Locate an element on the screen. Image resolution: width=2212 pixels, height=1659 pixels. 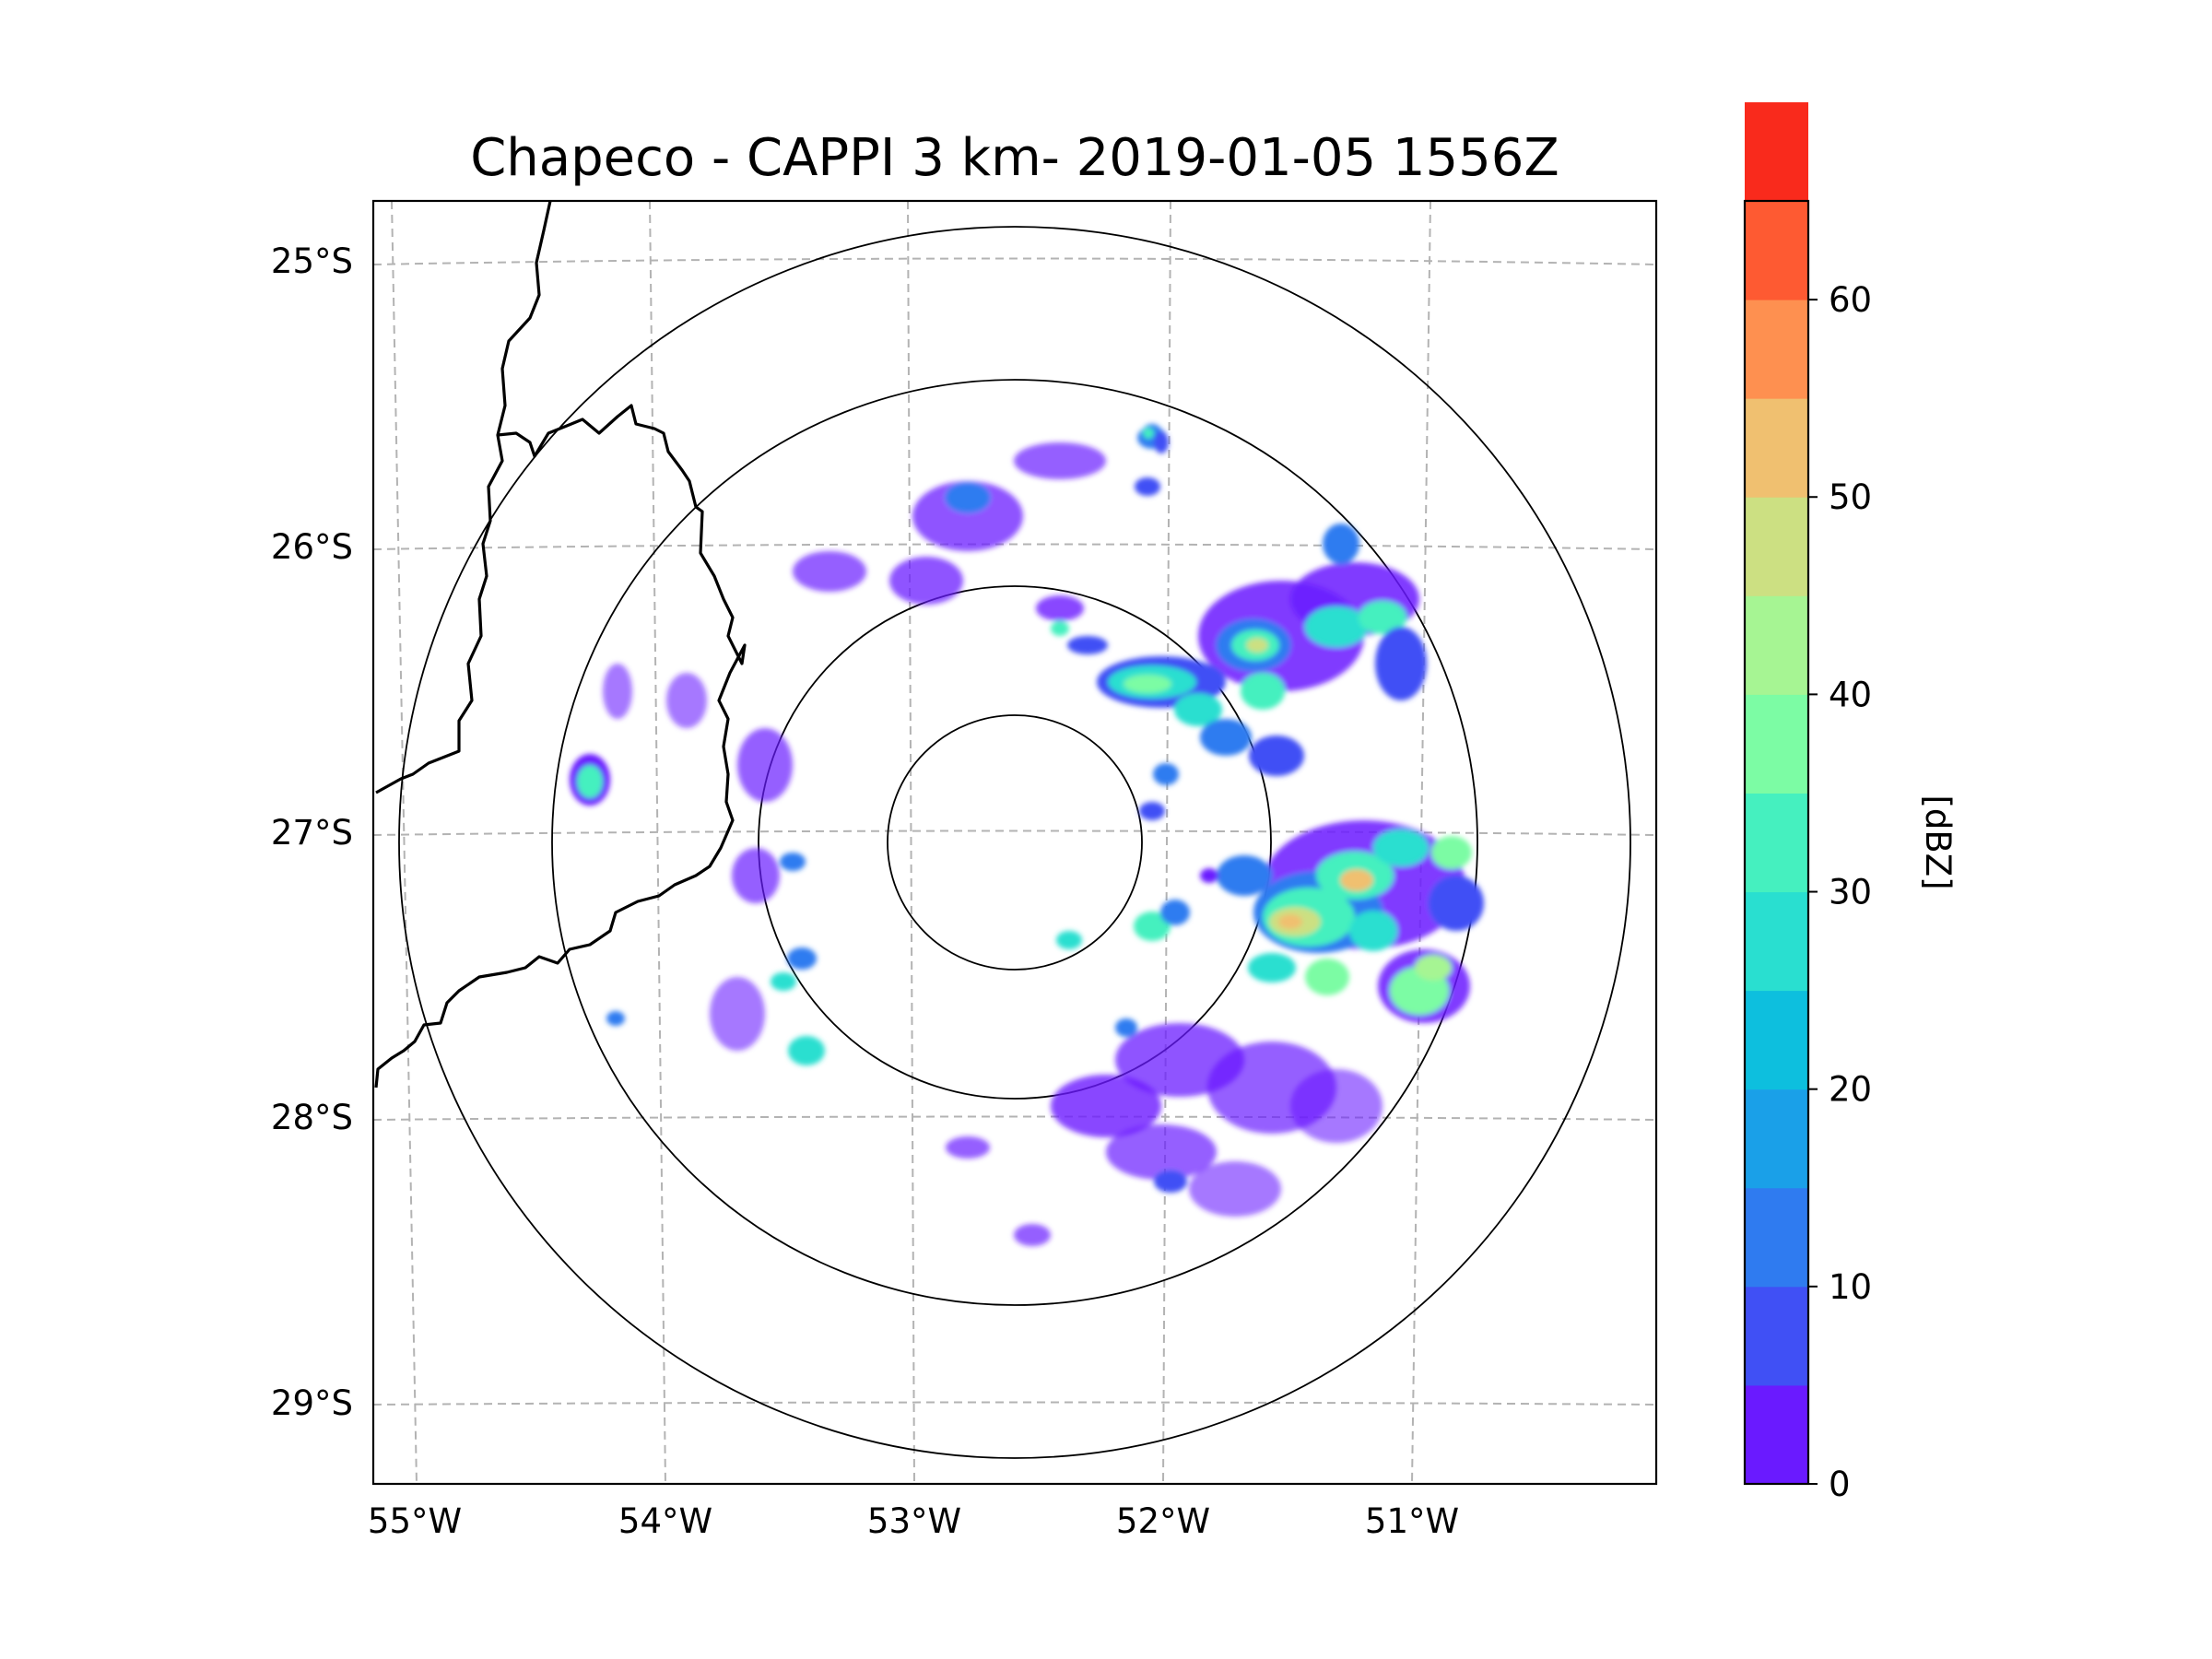
colorbar-bands is located at coordinates (1776, 793).